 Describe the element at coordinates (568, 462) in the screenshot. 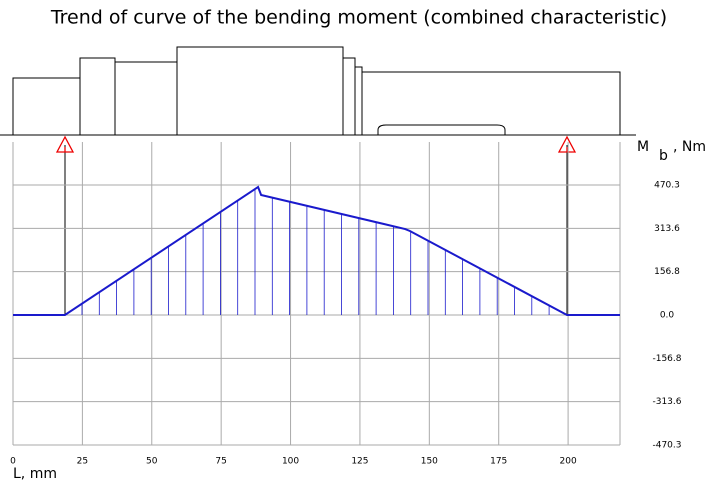

I see `x-tick-label: 200` at that location.